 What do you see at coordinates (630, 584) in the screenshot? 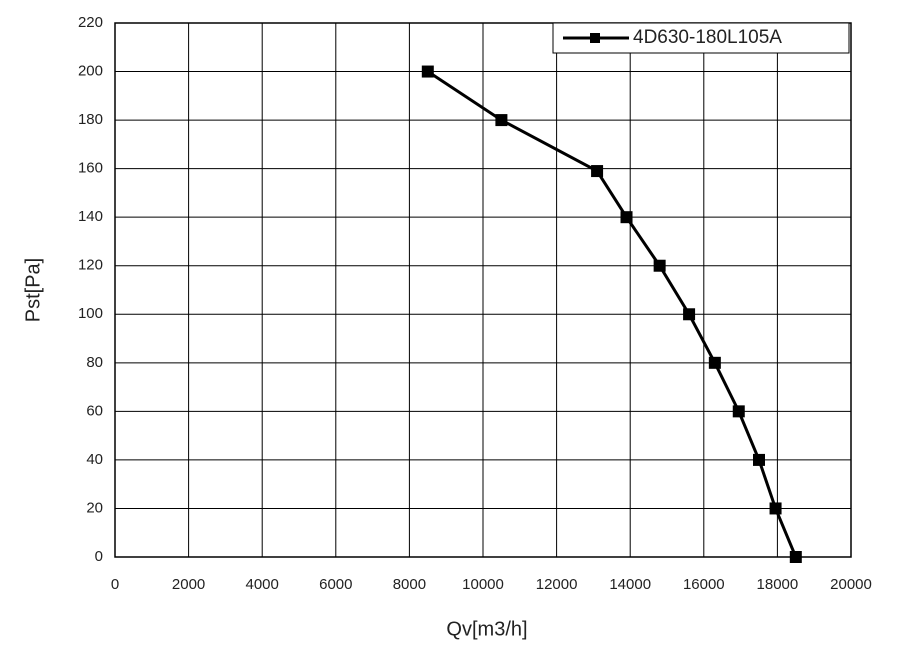
I see `x-tick-label: 14000` at bounding box center [630, 584].